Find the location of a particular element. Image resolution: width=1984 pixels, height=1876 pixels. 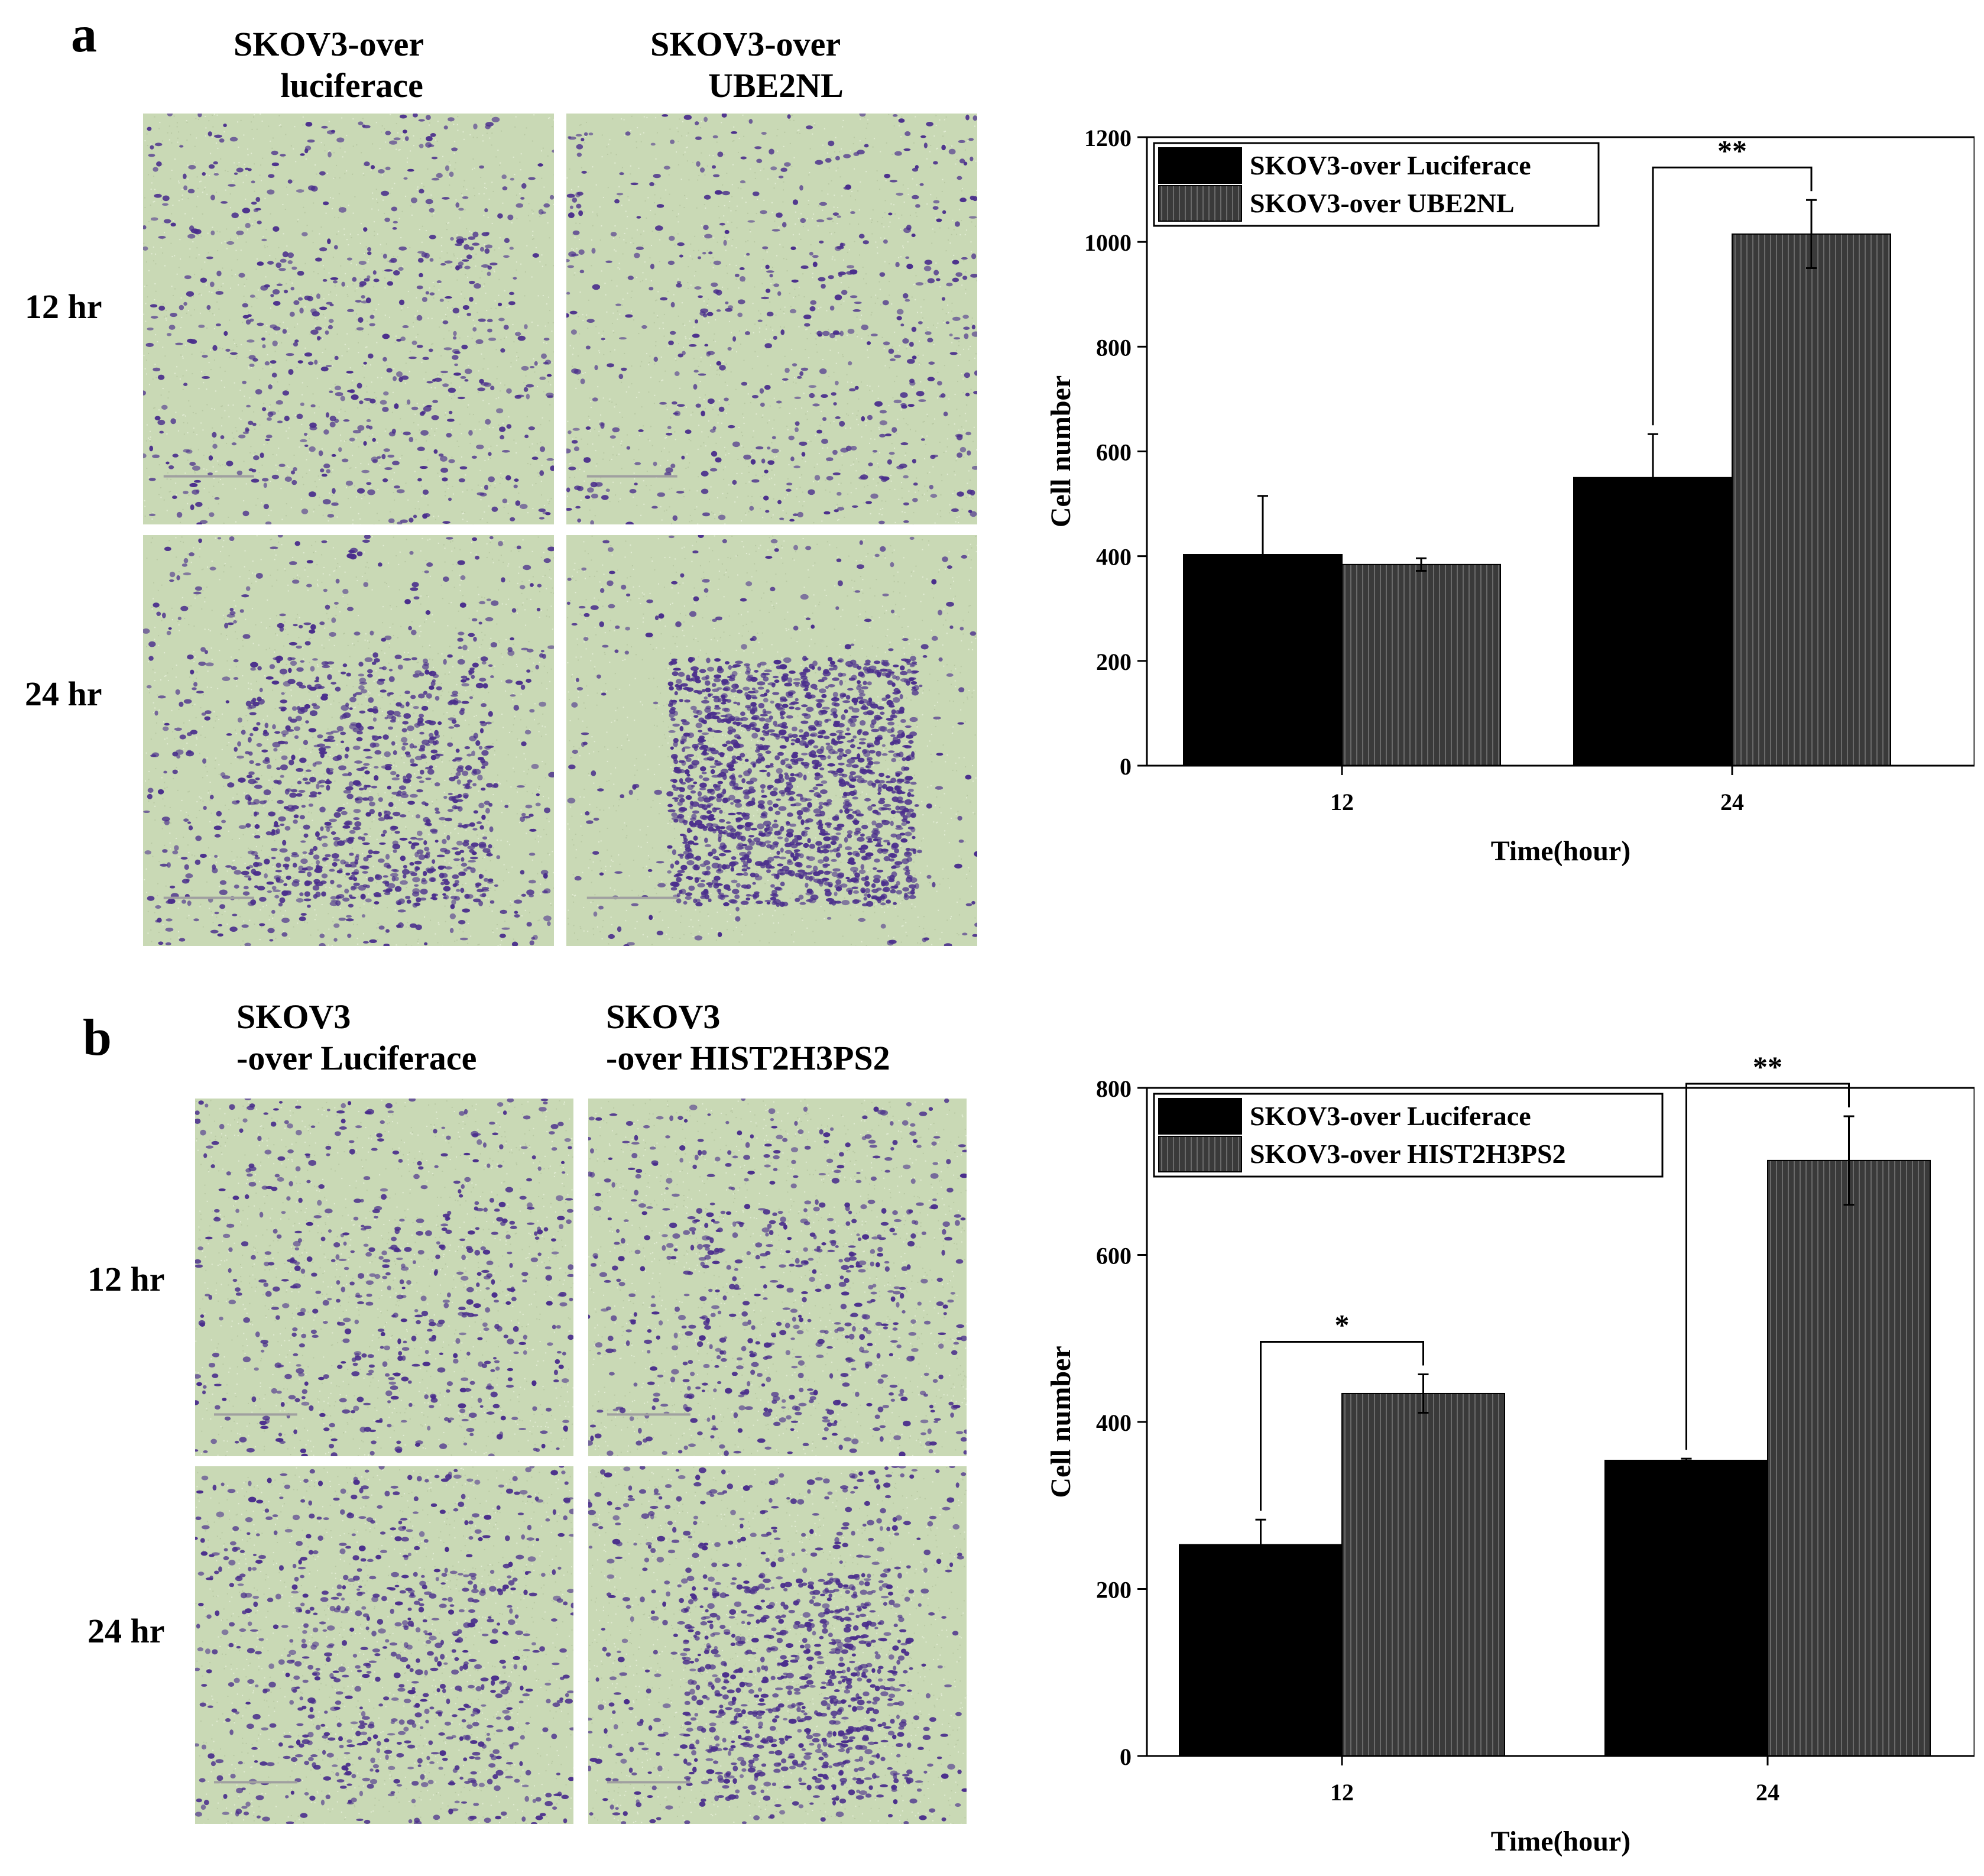

micrograph-a-luciferase-12hr is located at coordinates (348, 319).